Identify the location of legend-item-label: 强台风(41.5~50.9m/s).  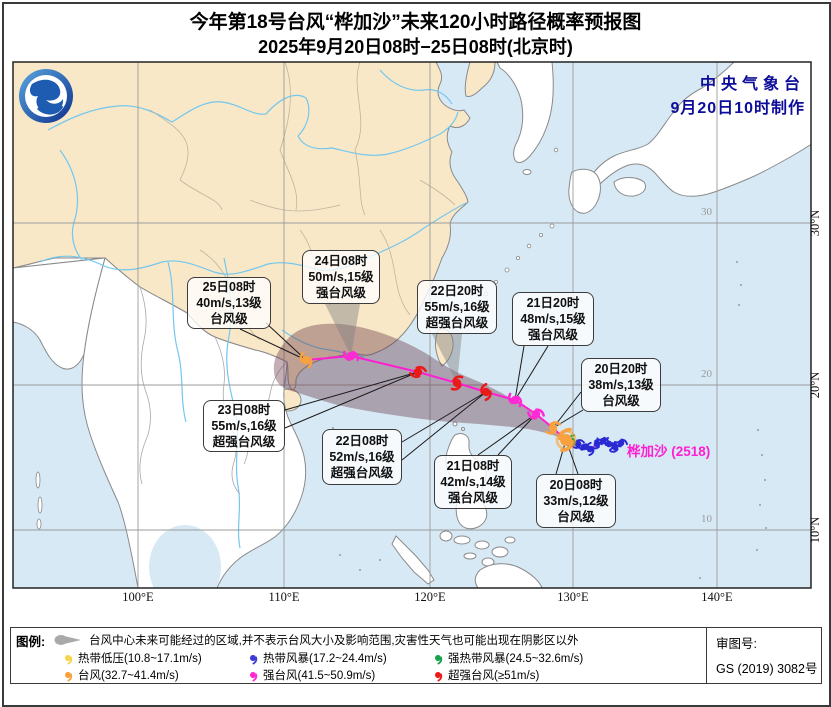
(319, 675).